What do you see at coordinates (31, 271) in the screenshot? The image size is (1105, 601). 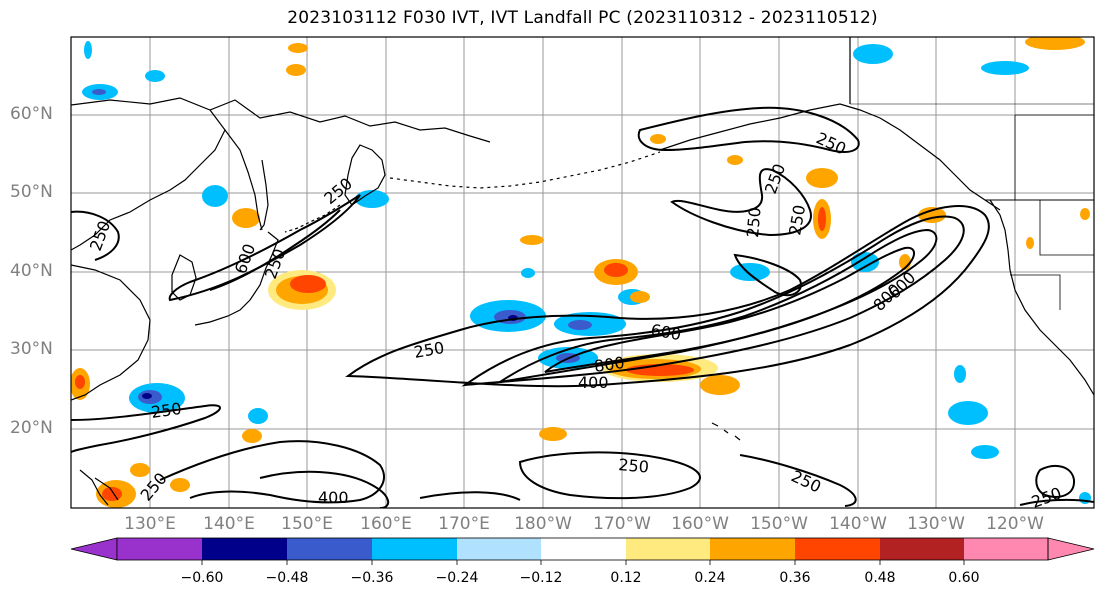 I see `latitude-label: 40°N` at bounding box center [31, 271].